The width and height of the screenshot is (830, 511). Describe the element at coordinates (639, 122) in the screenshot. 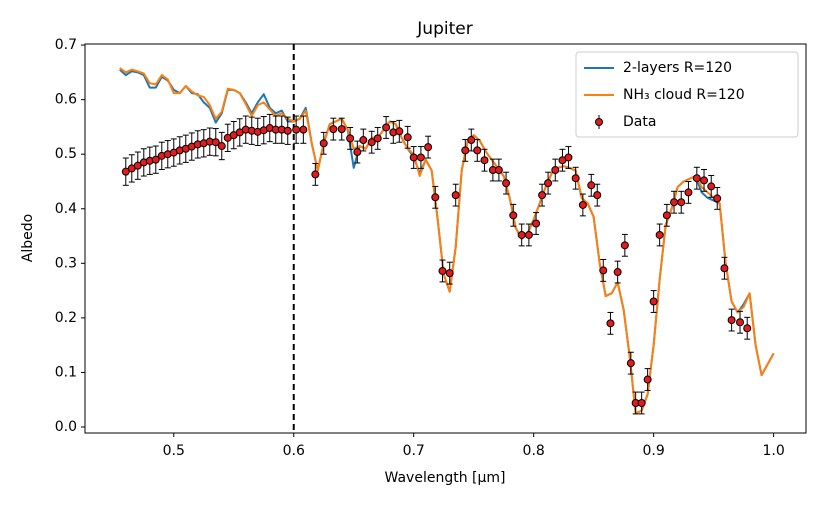

I see `legend-label: Data` at that location.